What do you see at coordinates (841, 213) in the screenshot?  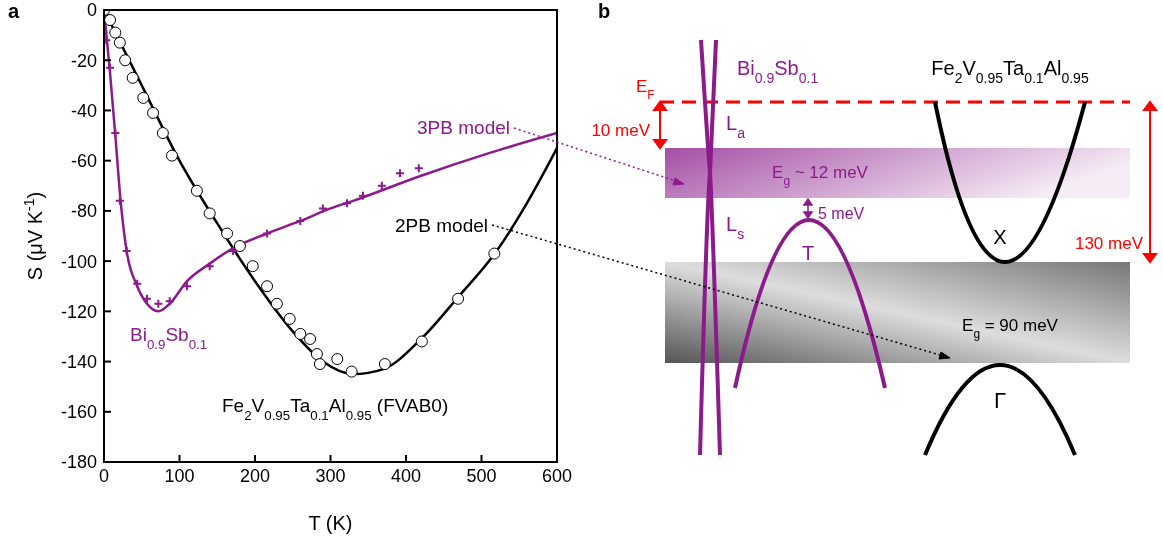 I see `text: 5 meV` at bounding box center [841, 213].